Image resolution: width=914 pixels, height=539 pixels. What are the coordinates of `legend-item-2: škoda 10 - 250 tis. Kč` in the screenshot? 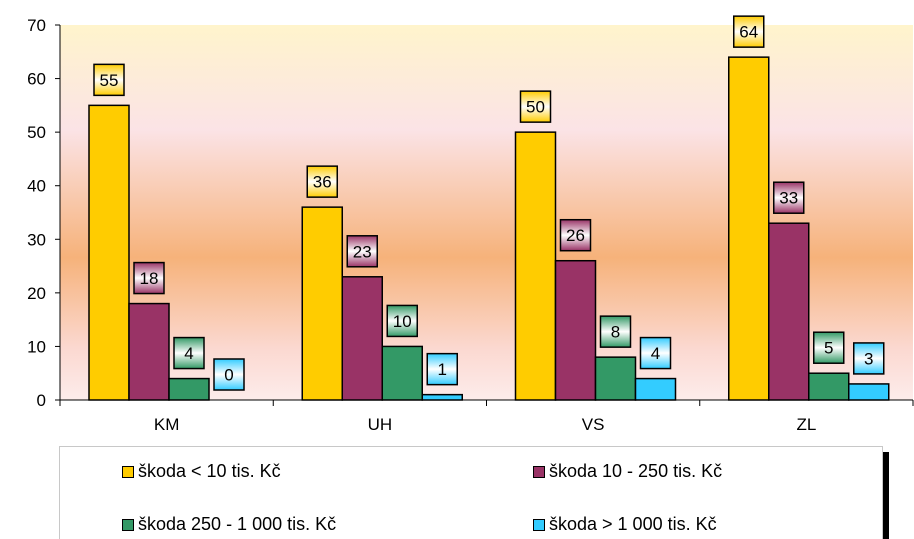 It's located at (627, 471).